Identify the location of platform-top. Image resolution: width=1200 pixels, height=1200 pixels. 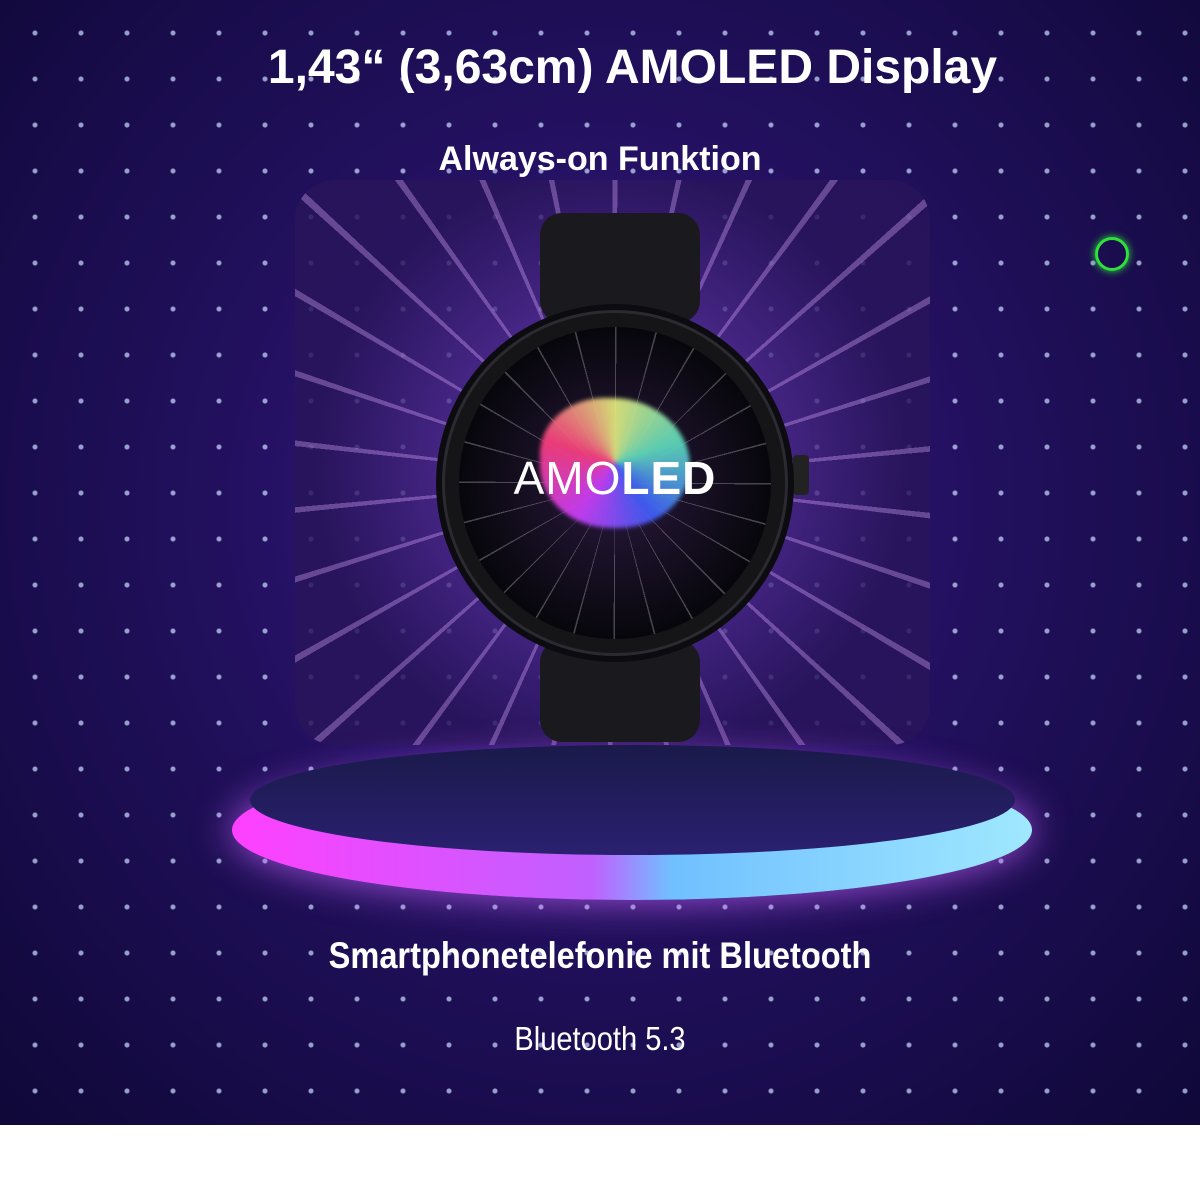
(632, 800).